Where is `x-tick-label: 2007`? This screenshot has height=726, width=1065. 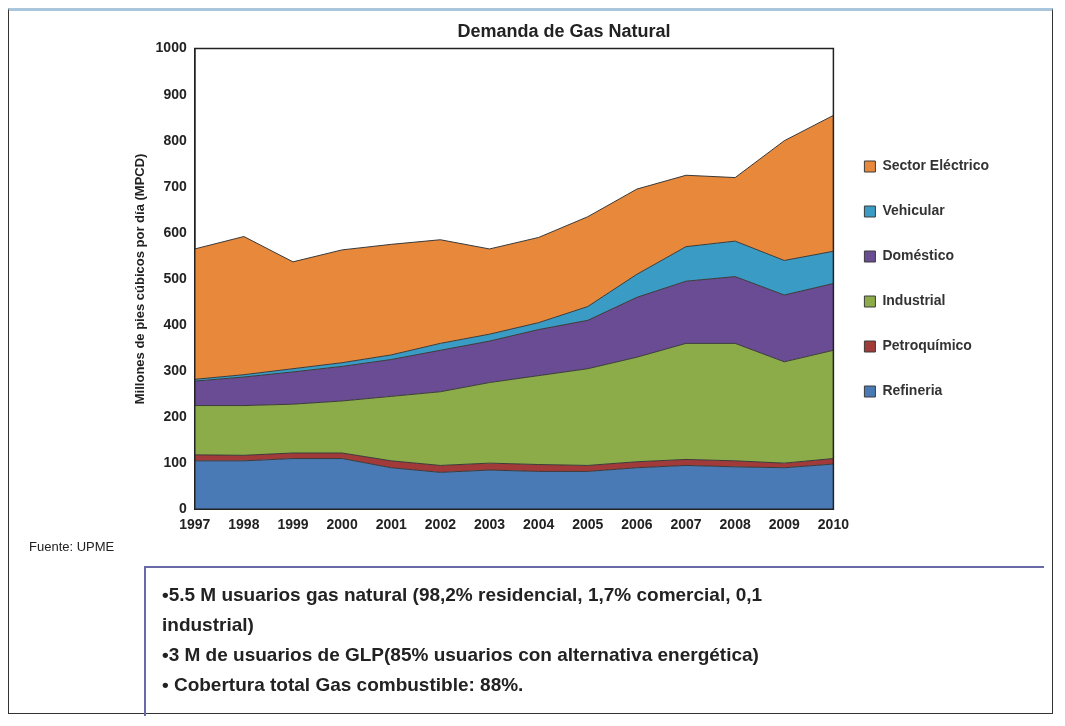 x-tick-label: 2007 is located at coordinates (686, 524).